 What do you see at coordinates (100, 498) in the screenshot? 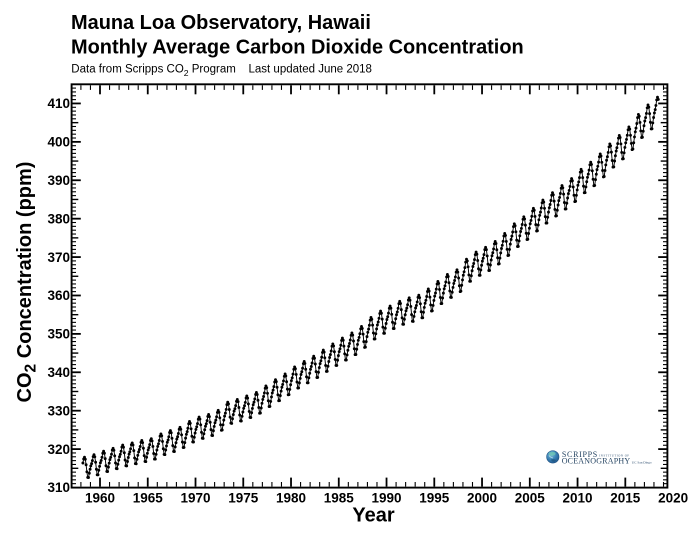
I see `svg-text: 1960` at bounding box center [100, 498].